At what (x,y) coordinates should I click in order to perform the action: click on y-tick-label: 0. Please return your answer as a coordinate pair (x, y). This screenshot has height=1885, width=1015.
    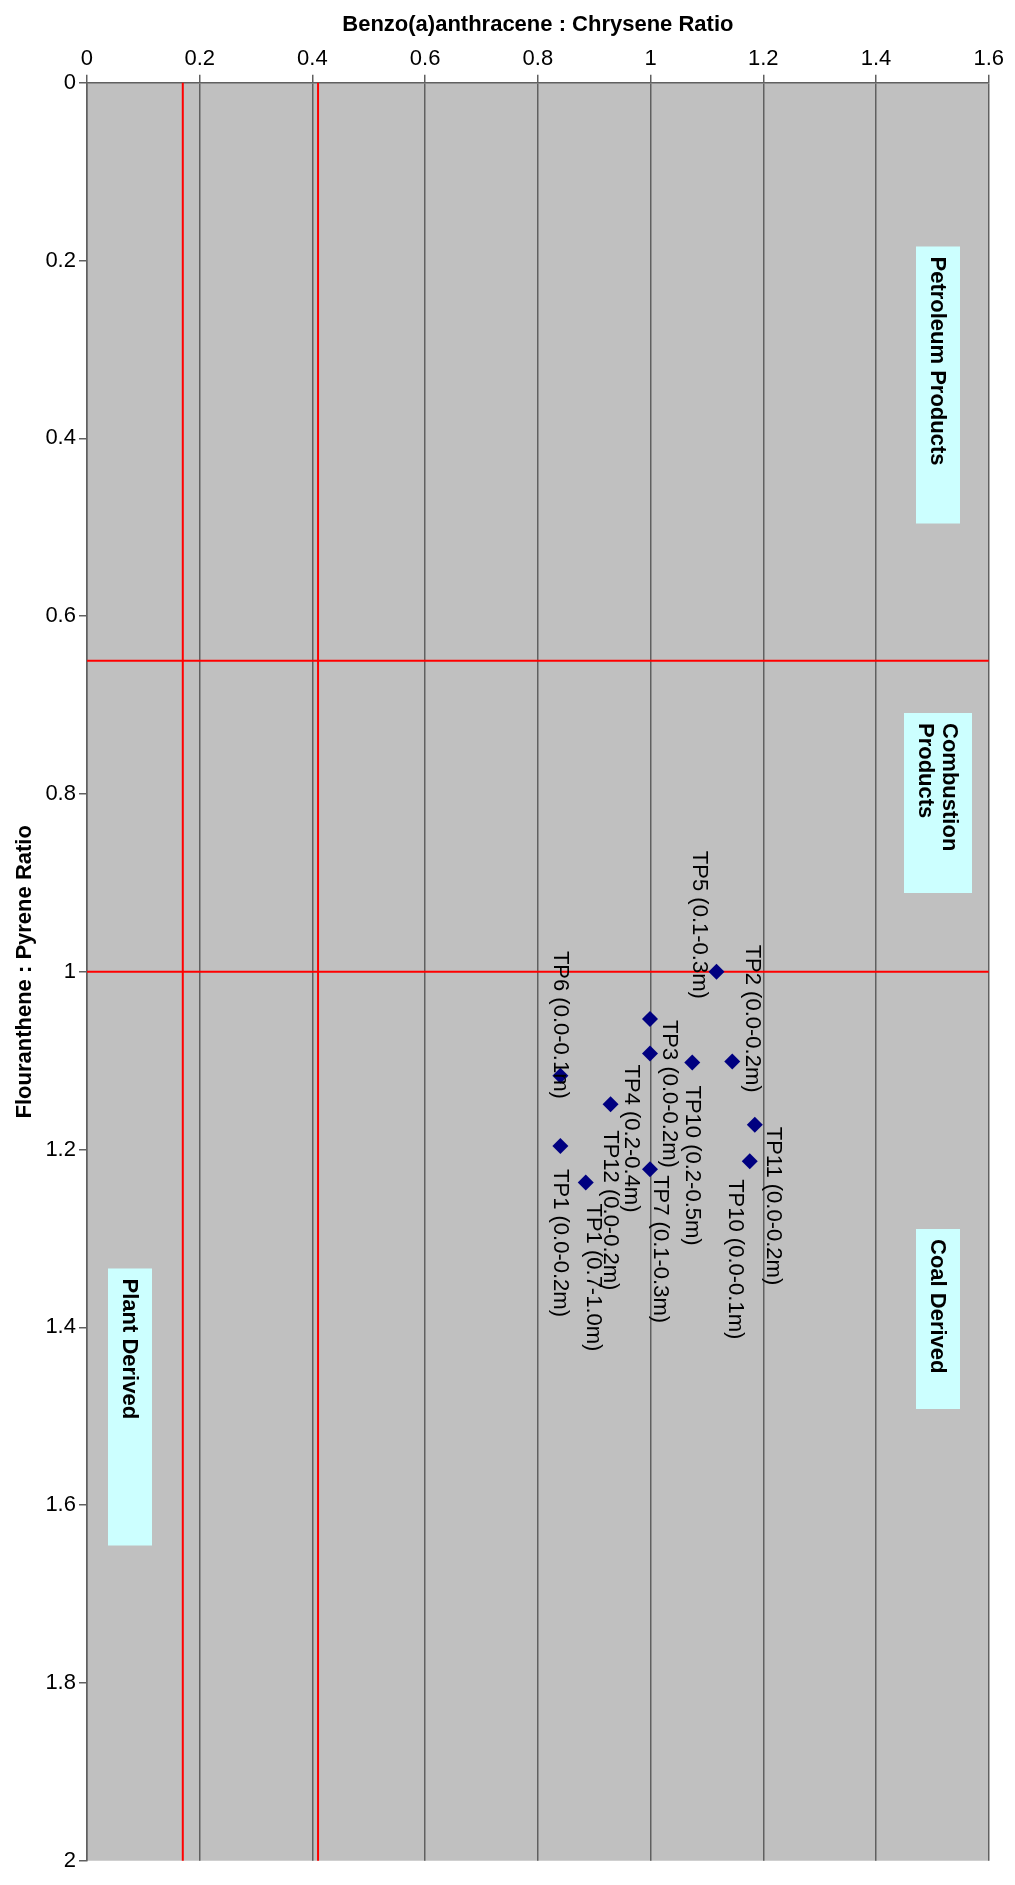
    Looking at the image, I should click on (69, 81).